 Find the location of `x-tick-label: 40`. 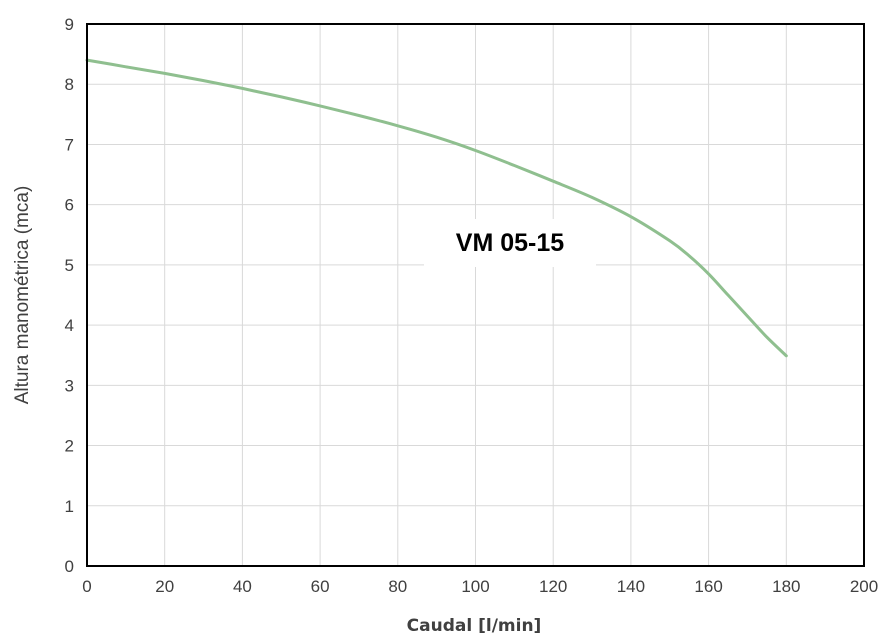

x-tick-label: 40 is located at coordinates (242, 586).